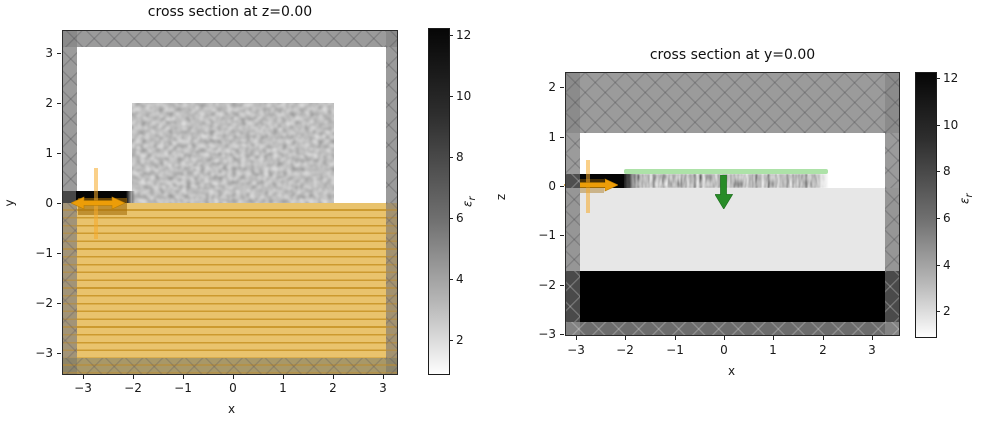 The image size is (990, 429). I want to click on waveguide-strip-fade, so click(130, 197).